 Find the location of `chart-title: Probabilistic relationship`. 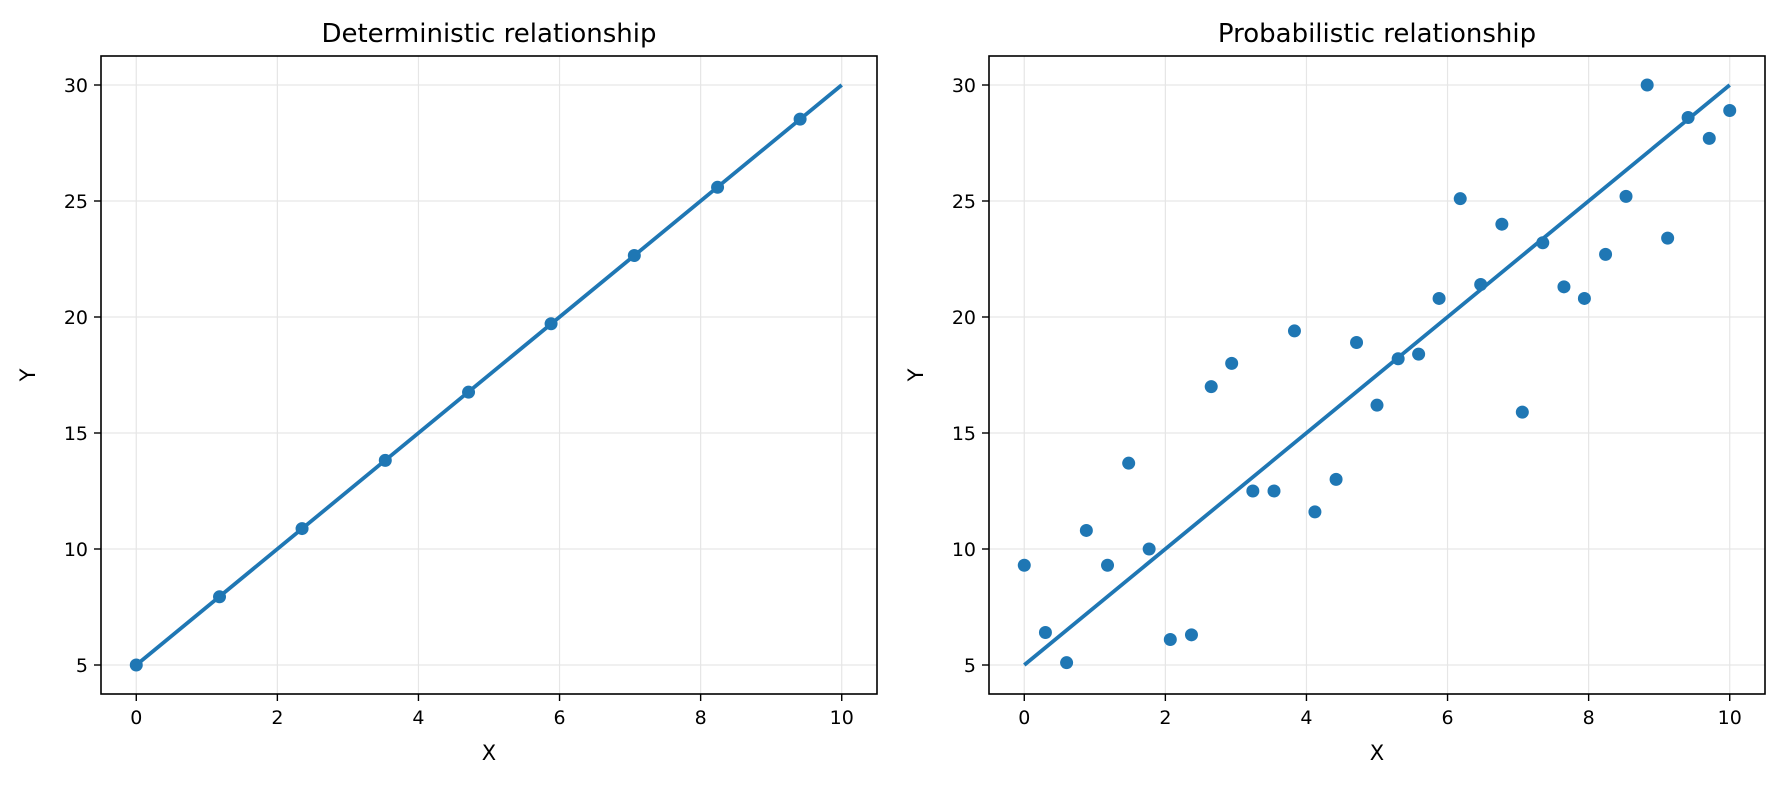

chart-title: Probabilistic relationship is located at coordinates (1377, 34).